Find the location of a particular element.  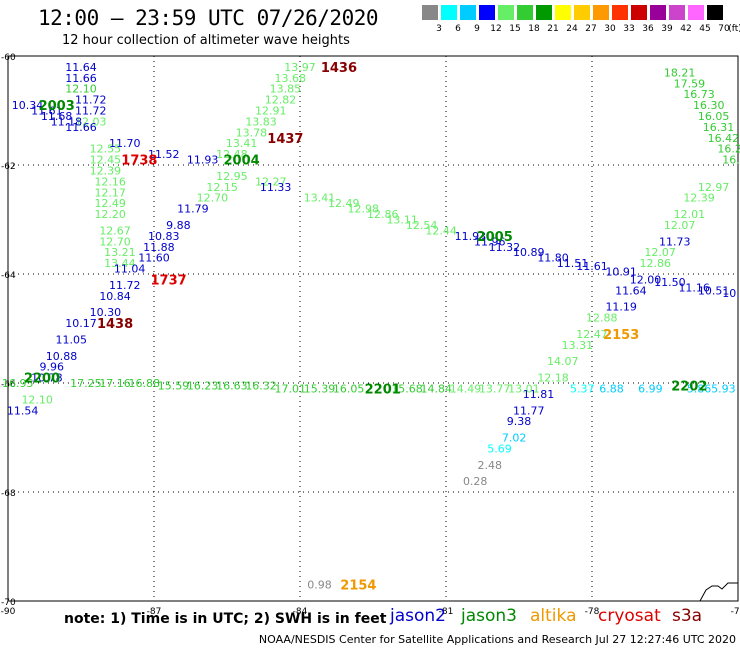

legend-label: 21 is located at coordinates (553, 29).